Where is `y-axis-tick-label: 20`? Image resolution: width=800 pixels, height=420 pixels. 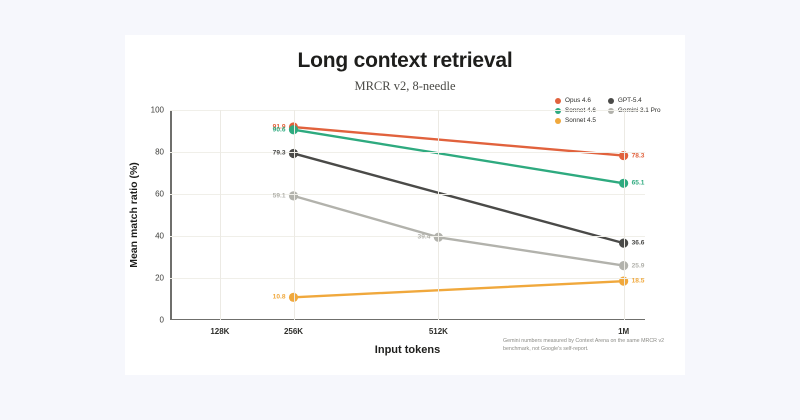
y-axis-tick-label: 20 is located at coordinates (159, 278).